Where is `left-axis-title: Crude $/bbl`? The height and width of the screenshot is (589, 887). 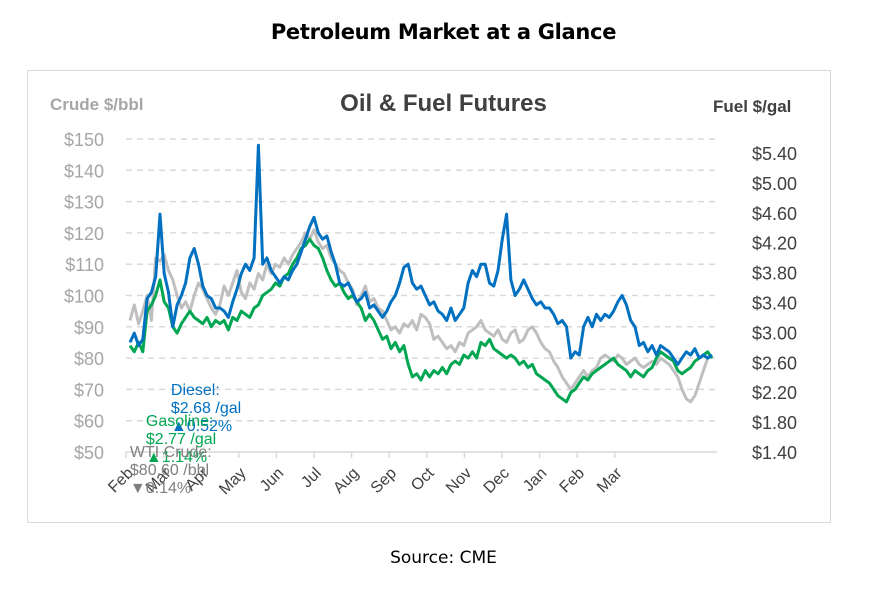
left-axis-title: Crude $/bbl is located at coordinates (97, 104).